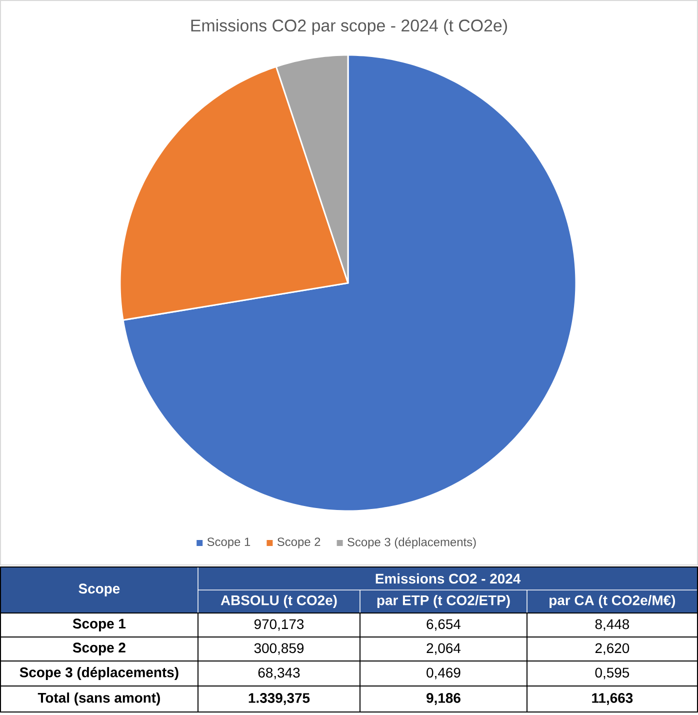  I want to click on text: 11,663, so click(612, 699).